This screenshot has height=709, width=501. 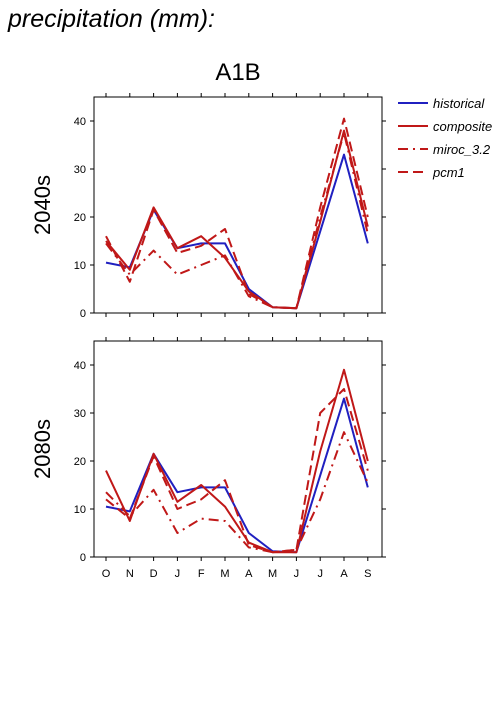 I want to click on x-tick-label: F, so click(x=201, y=574).